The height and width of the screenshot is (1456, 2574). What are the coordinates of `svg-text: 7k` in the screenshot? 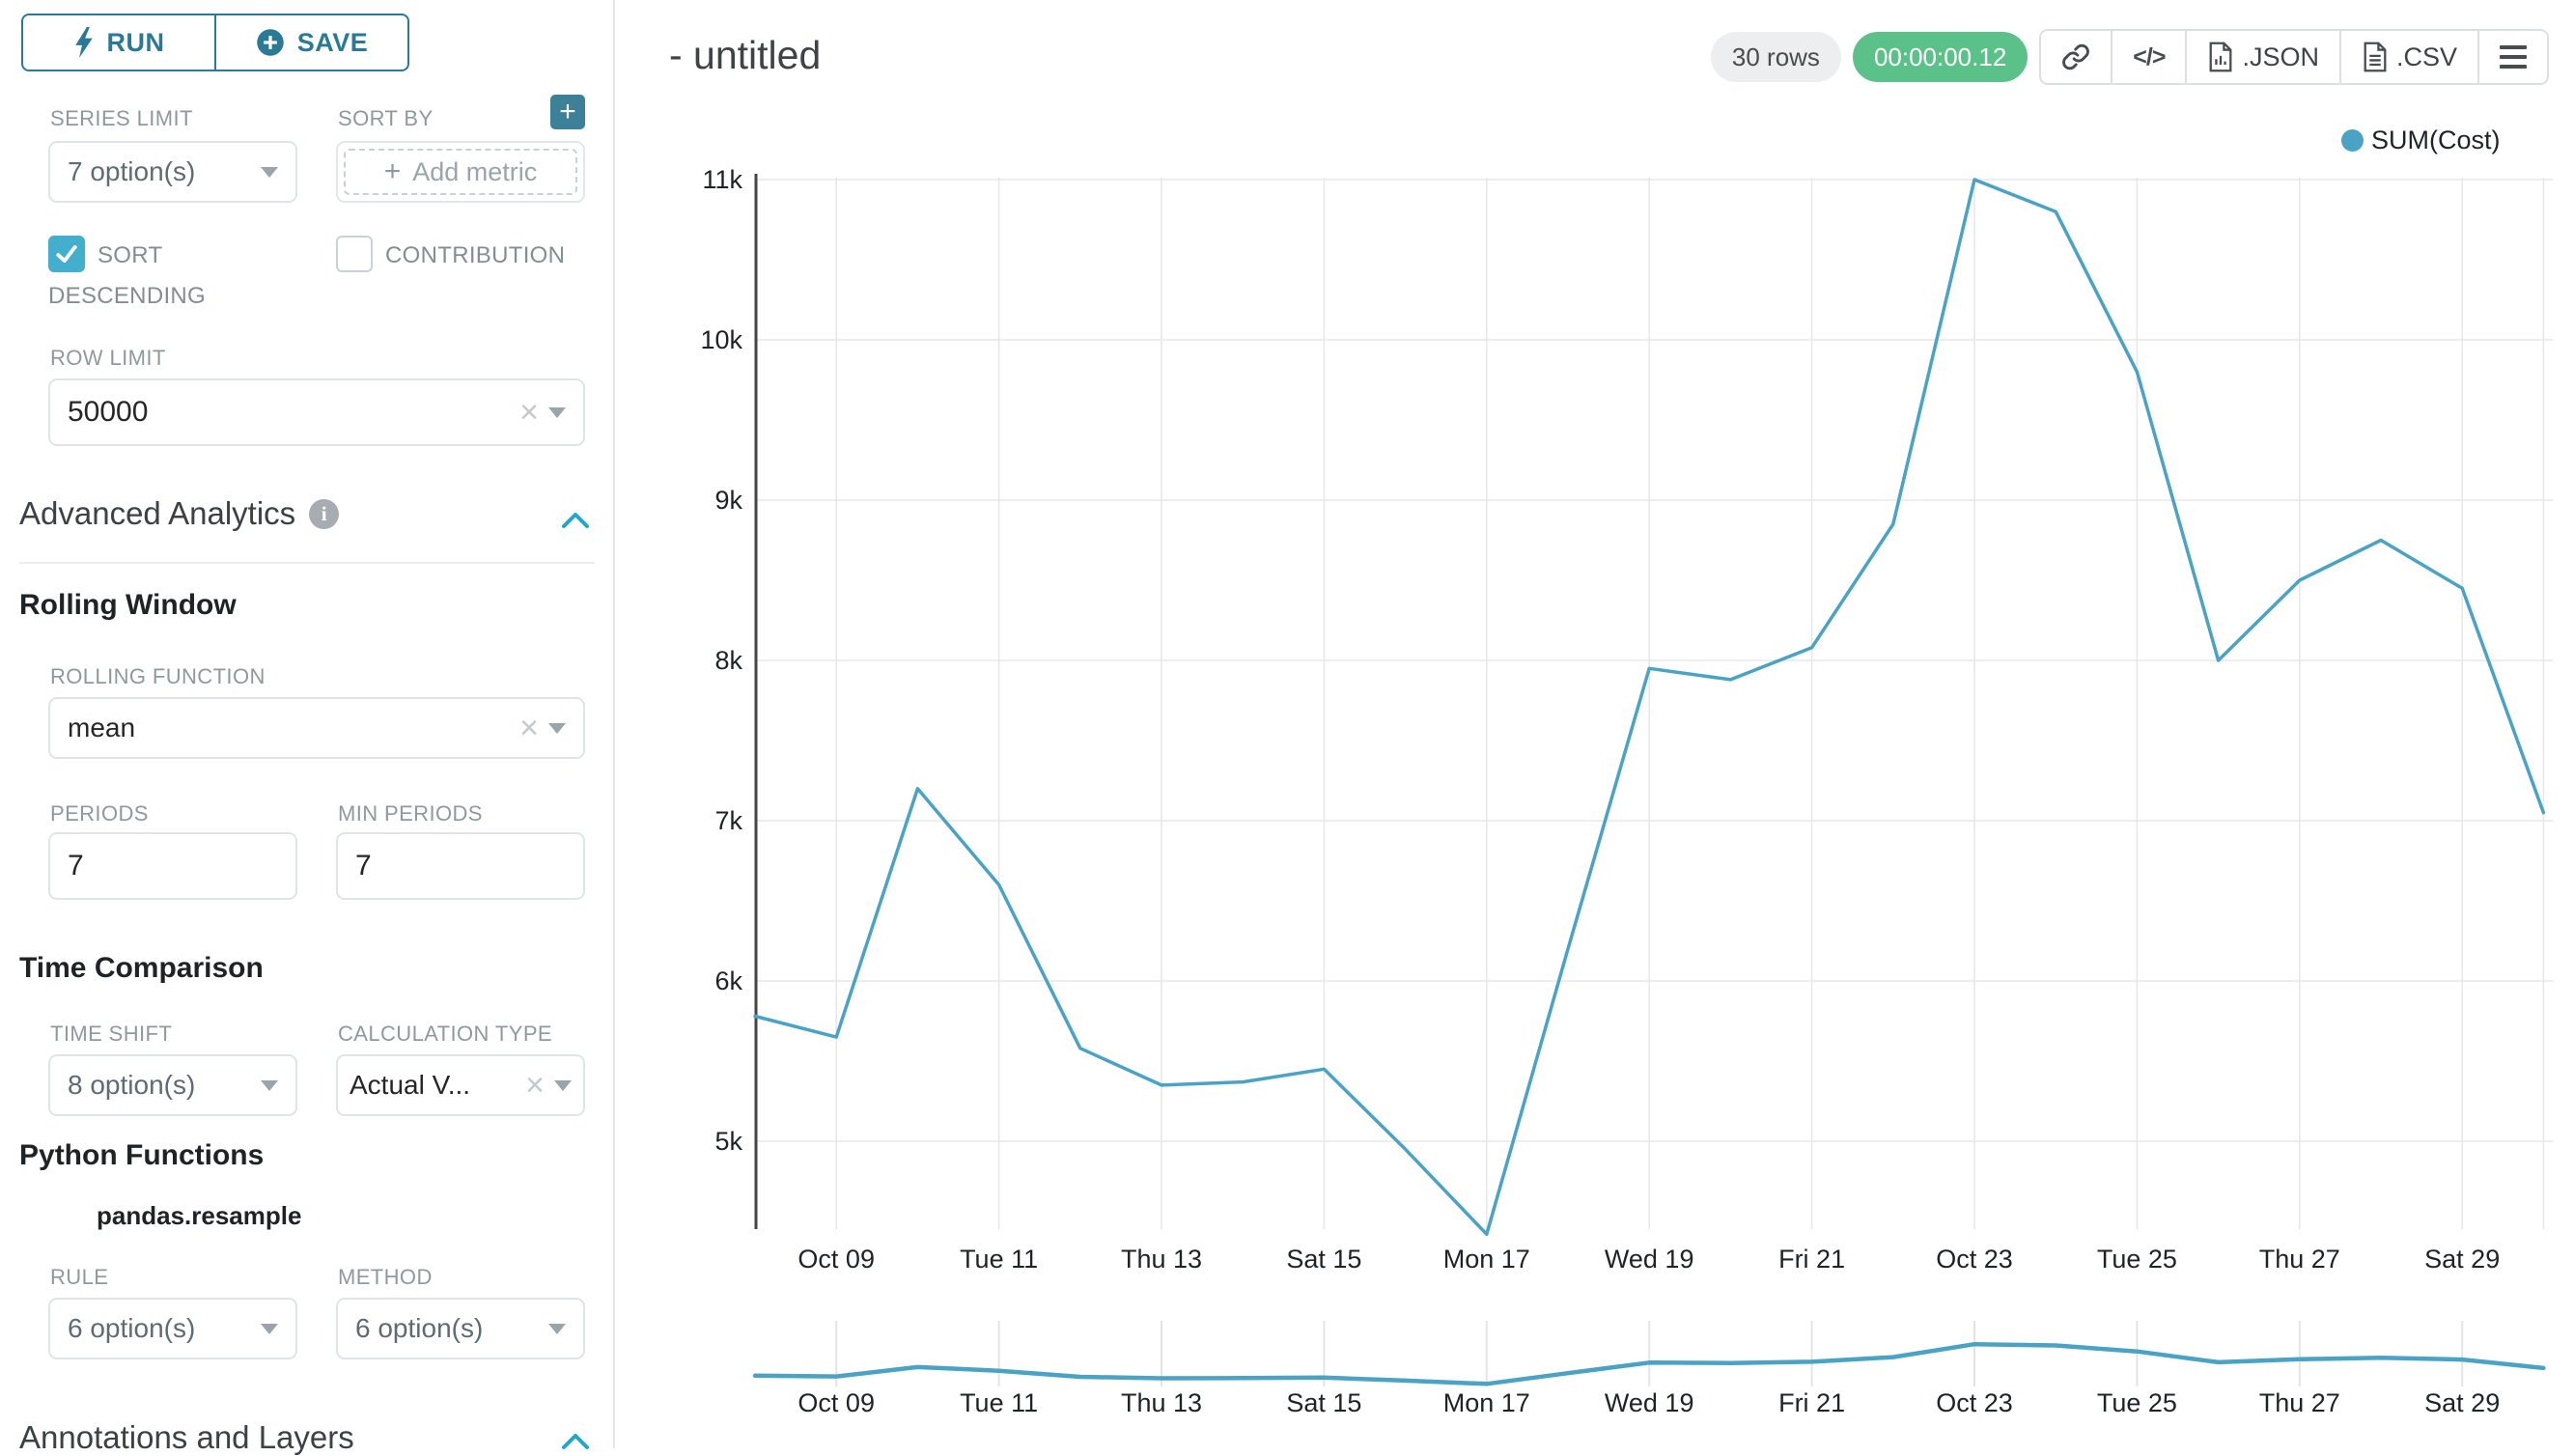 It's located at (728, 821).